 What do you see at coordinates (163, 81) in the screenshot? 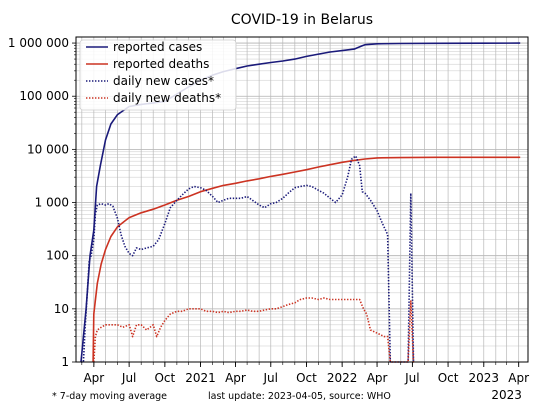
I see `legend-label: daily new cases*` at bounding box center [163, 81].